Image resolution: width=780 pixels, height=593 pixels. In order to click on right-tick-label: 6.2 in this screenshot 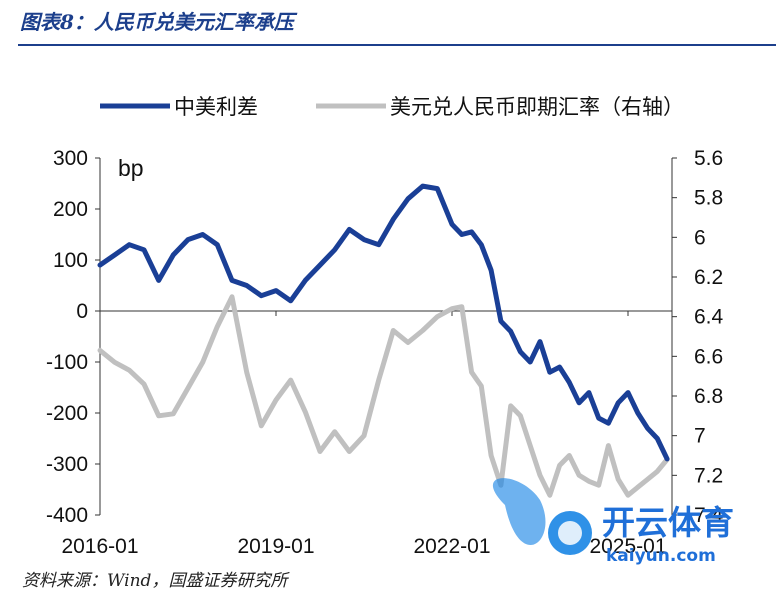, I will do `click(708, 277)`.